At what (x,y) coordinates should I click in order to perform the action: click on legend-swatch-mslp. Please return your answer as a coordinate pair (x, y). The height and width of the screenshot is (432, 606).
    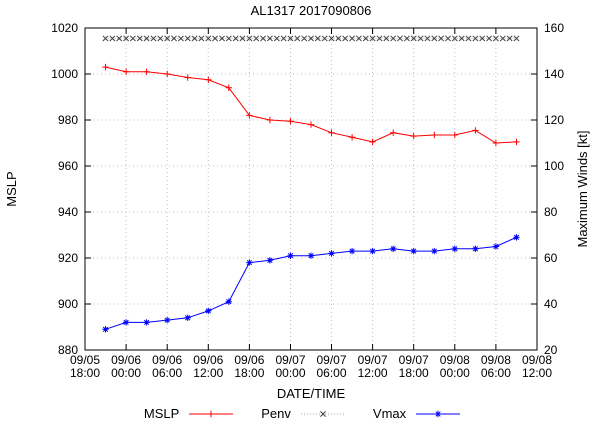
    Looking at the image, I should click on (211, 413).